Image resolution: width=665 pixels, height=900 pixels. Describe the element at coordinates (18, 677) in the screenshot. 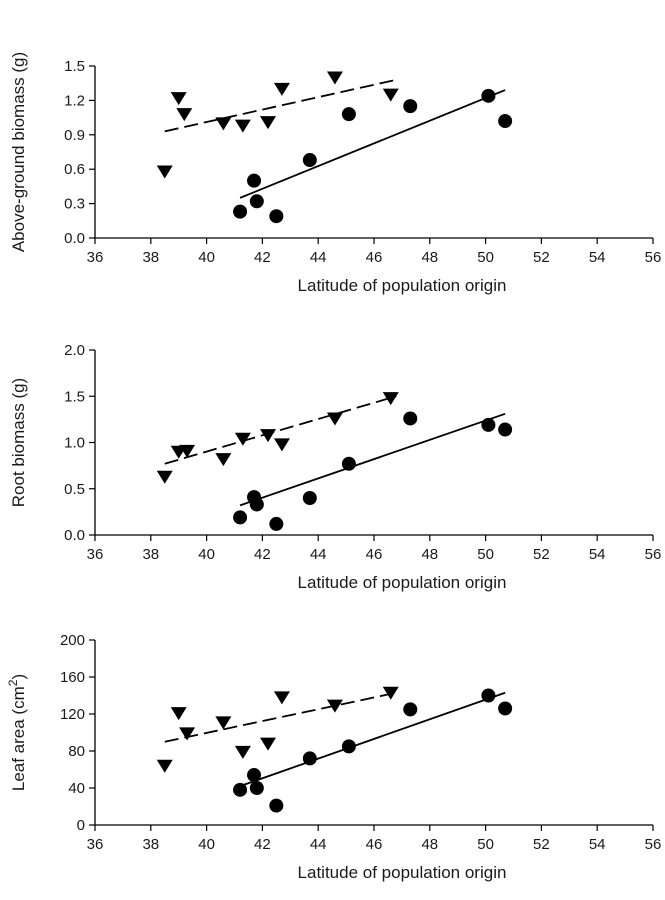

I see `y-axis-title-suffix: )` at that location.